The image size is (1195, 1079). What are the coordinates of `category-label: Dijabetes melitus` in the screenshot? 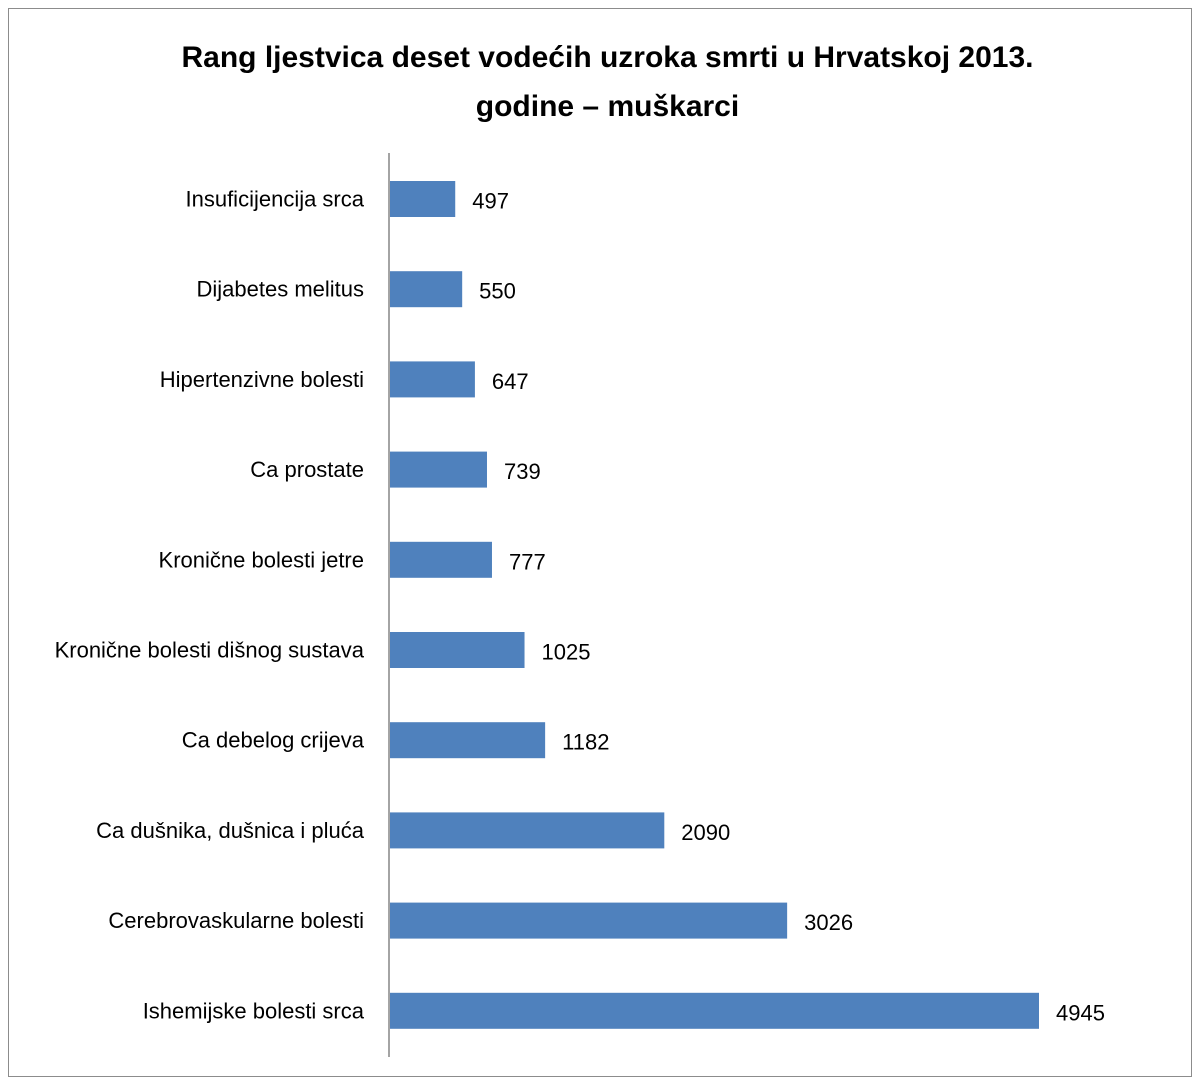 It's located at (280, 289).